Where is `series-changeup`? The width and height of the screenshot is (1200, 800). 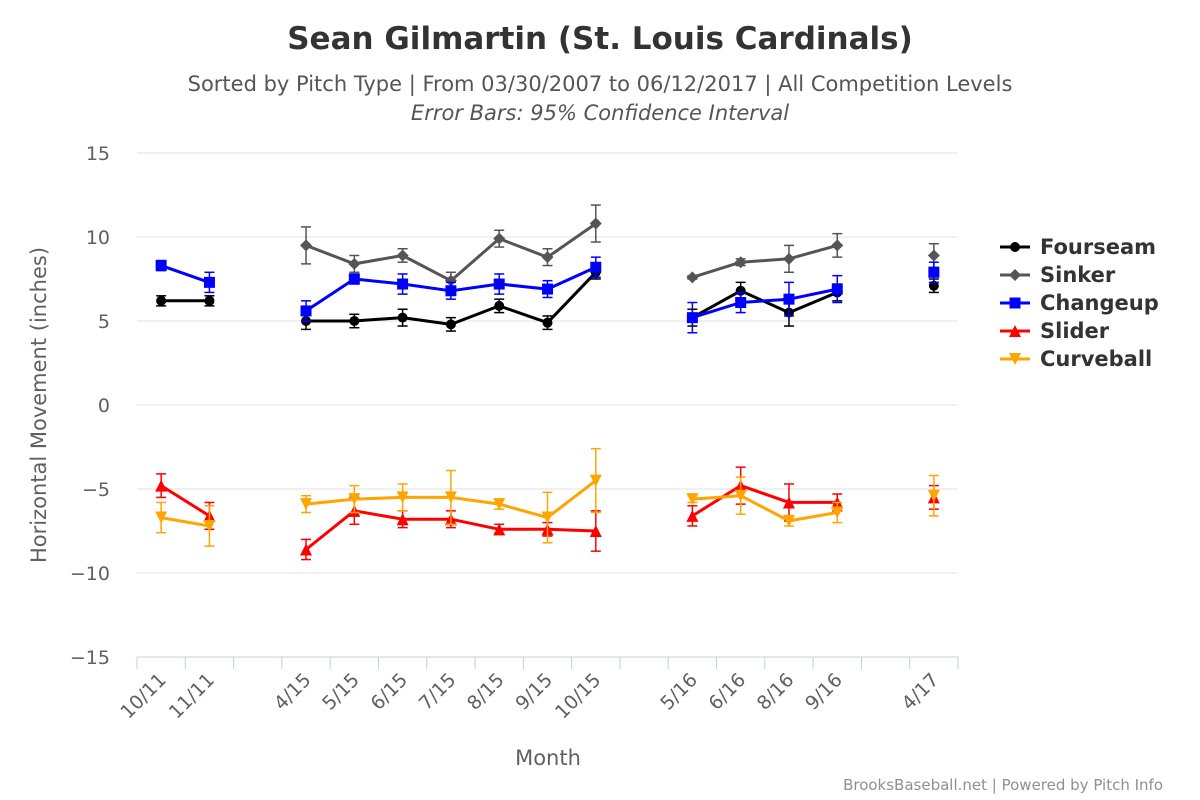 series-changeup is located at coordinates (547, 295).